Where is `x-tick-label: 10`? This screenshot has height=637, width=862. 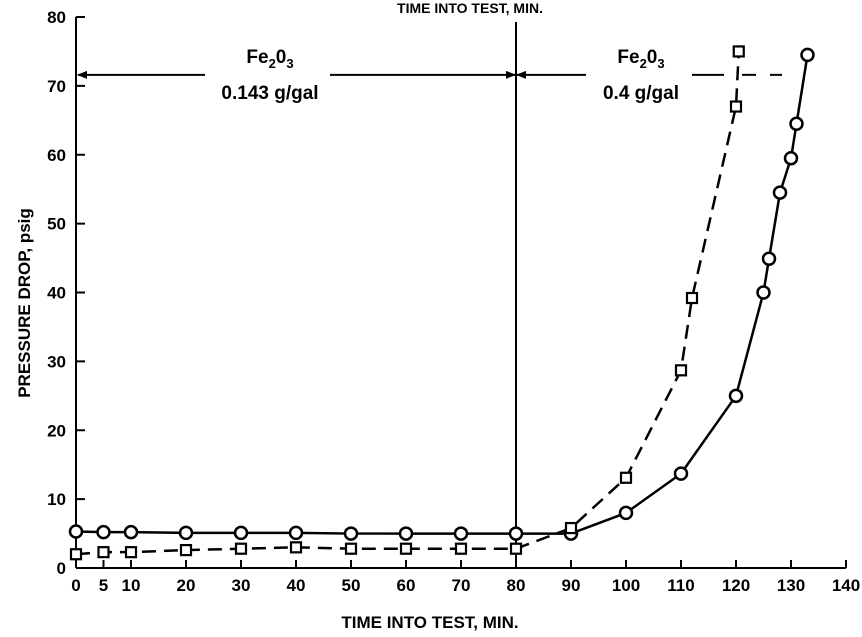 x-tick-label: 10 is located at coordinates (131, 585).